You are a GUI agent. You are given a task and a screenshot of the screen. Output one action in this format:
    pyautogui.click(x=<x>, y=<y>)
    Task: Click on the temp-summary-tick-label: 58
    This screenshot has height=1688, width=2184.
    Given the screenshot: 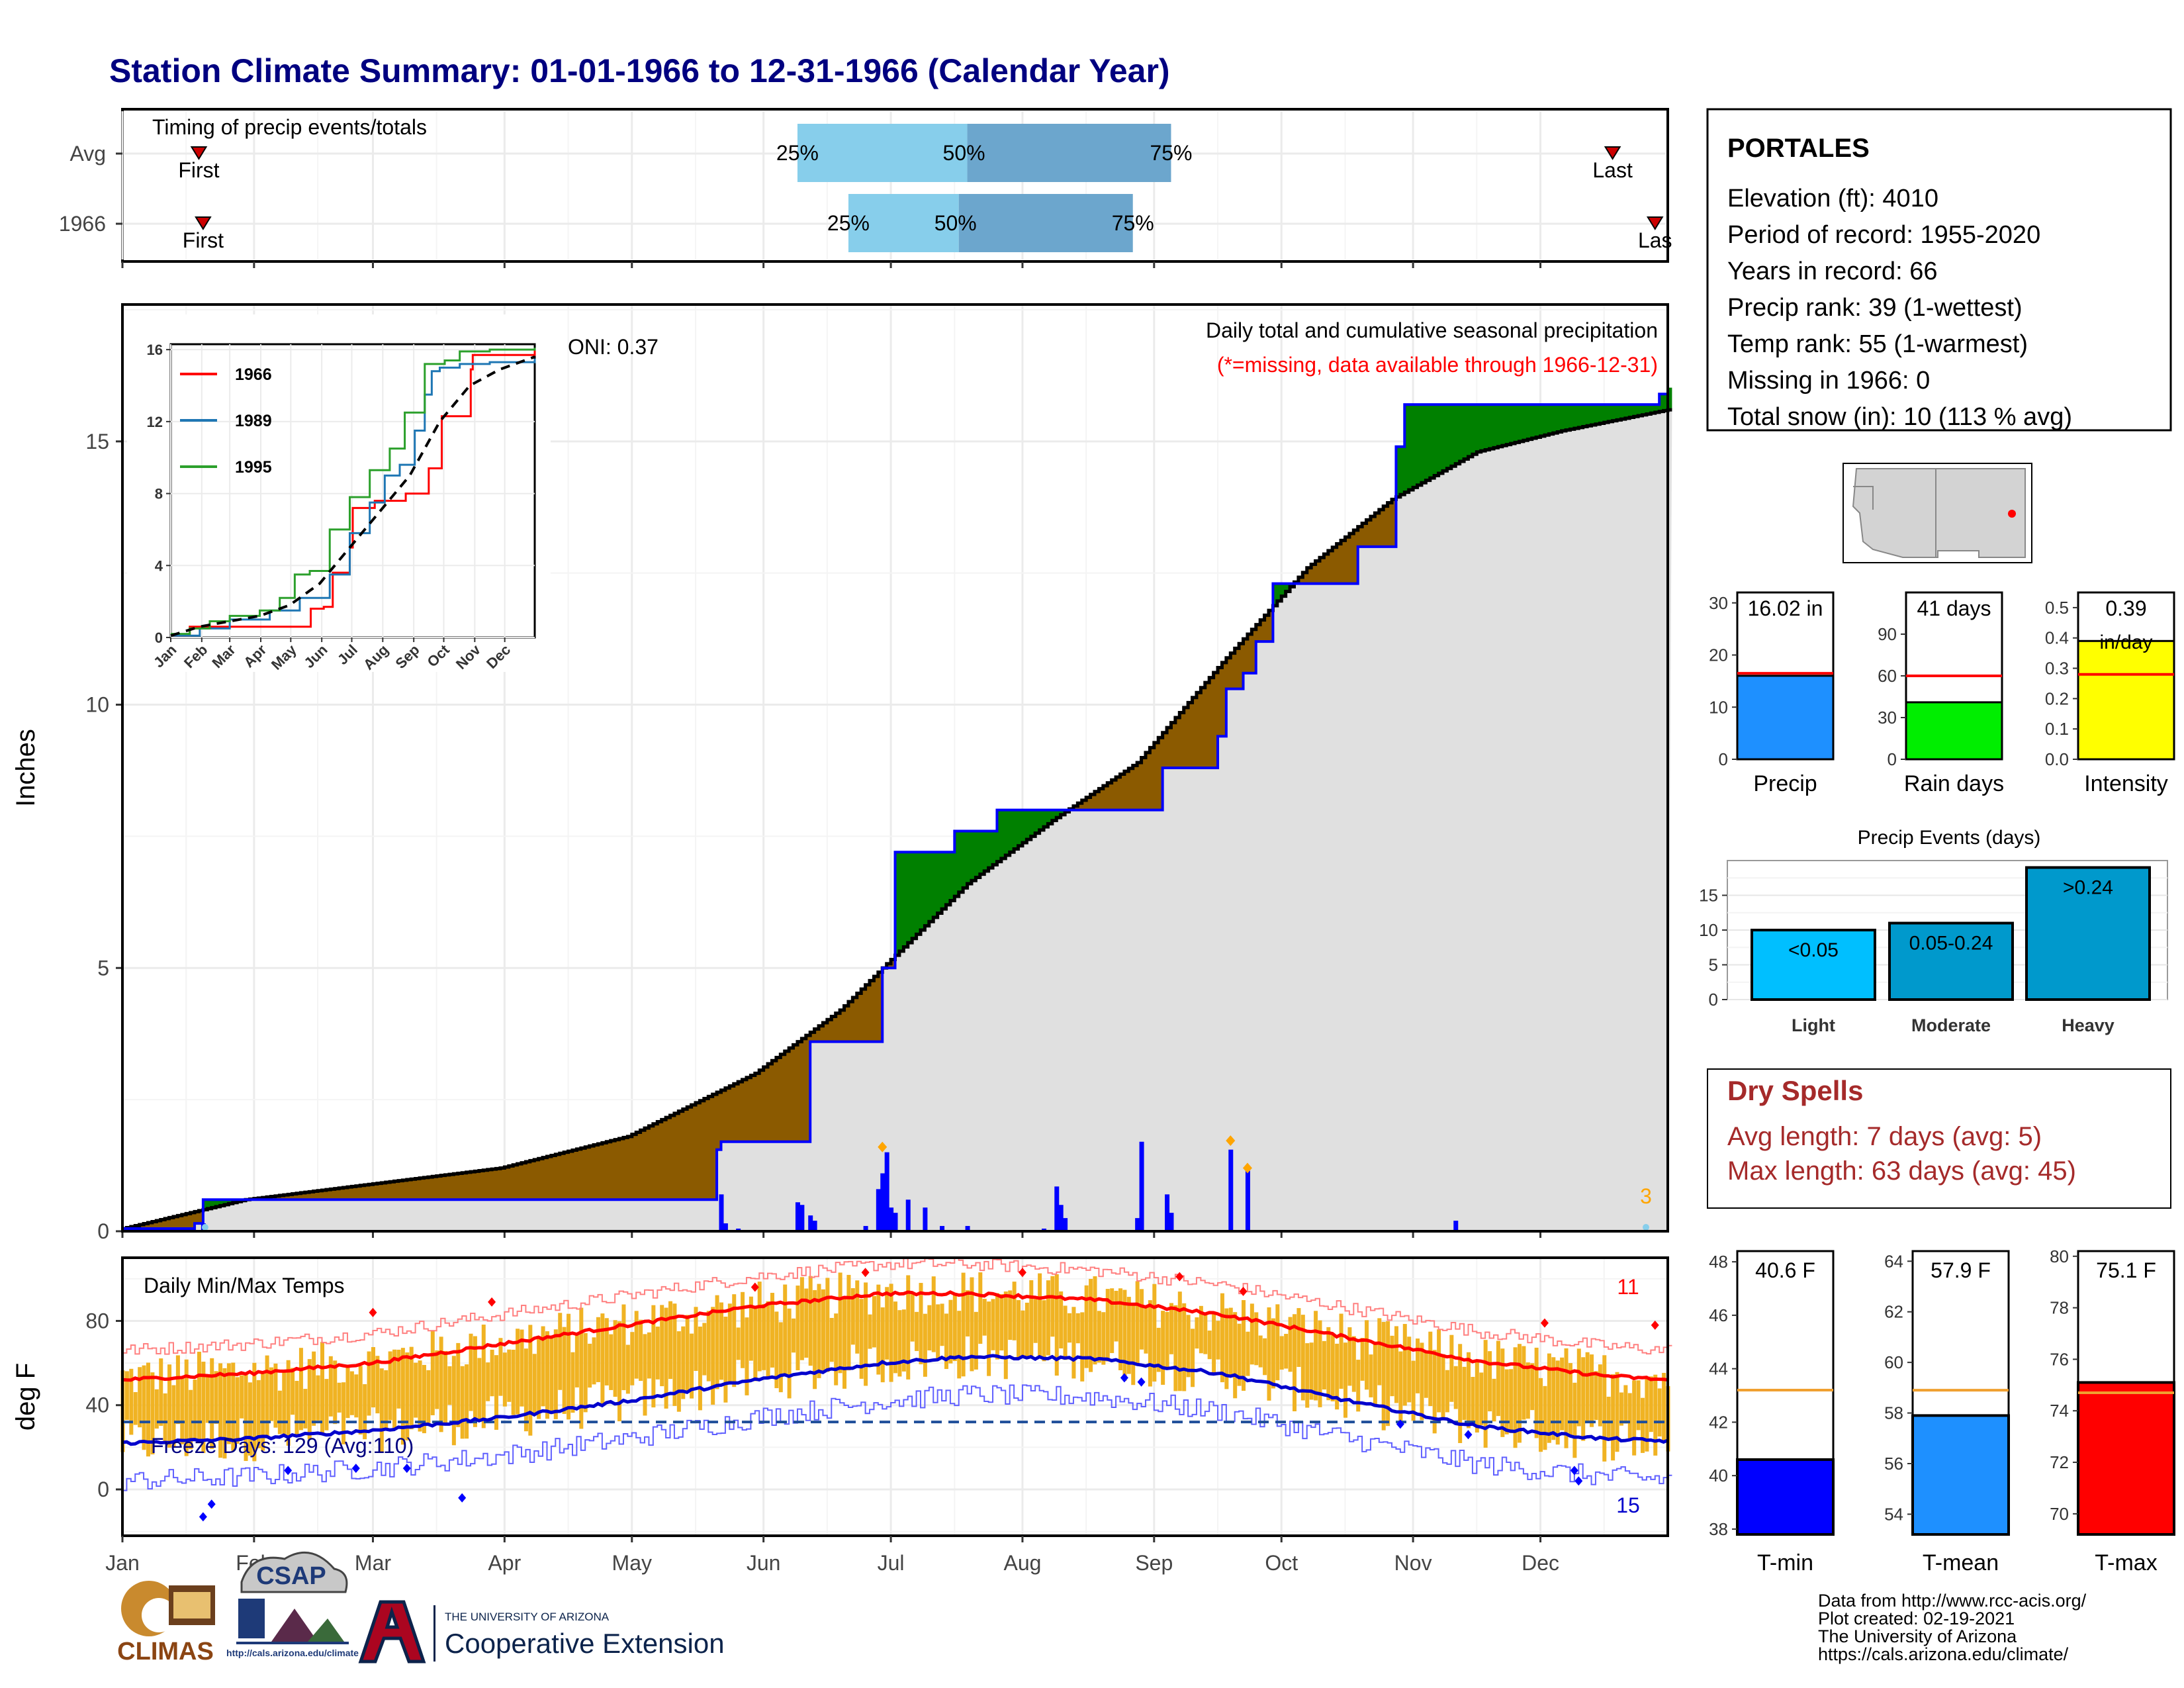 What is the action you would take?
    pyautogui.click(x=1894, y=1413)
    